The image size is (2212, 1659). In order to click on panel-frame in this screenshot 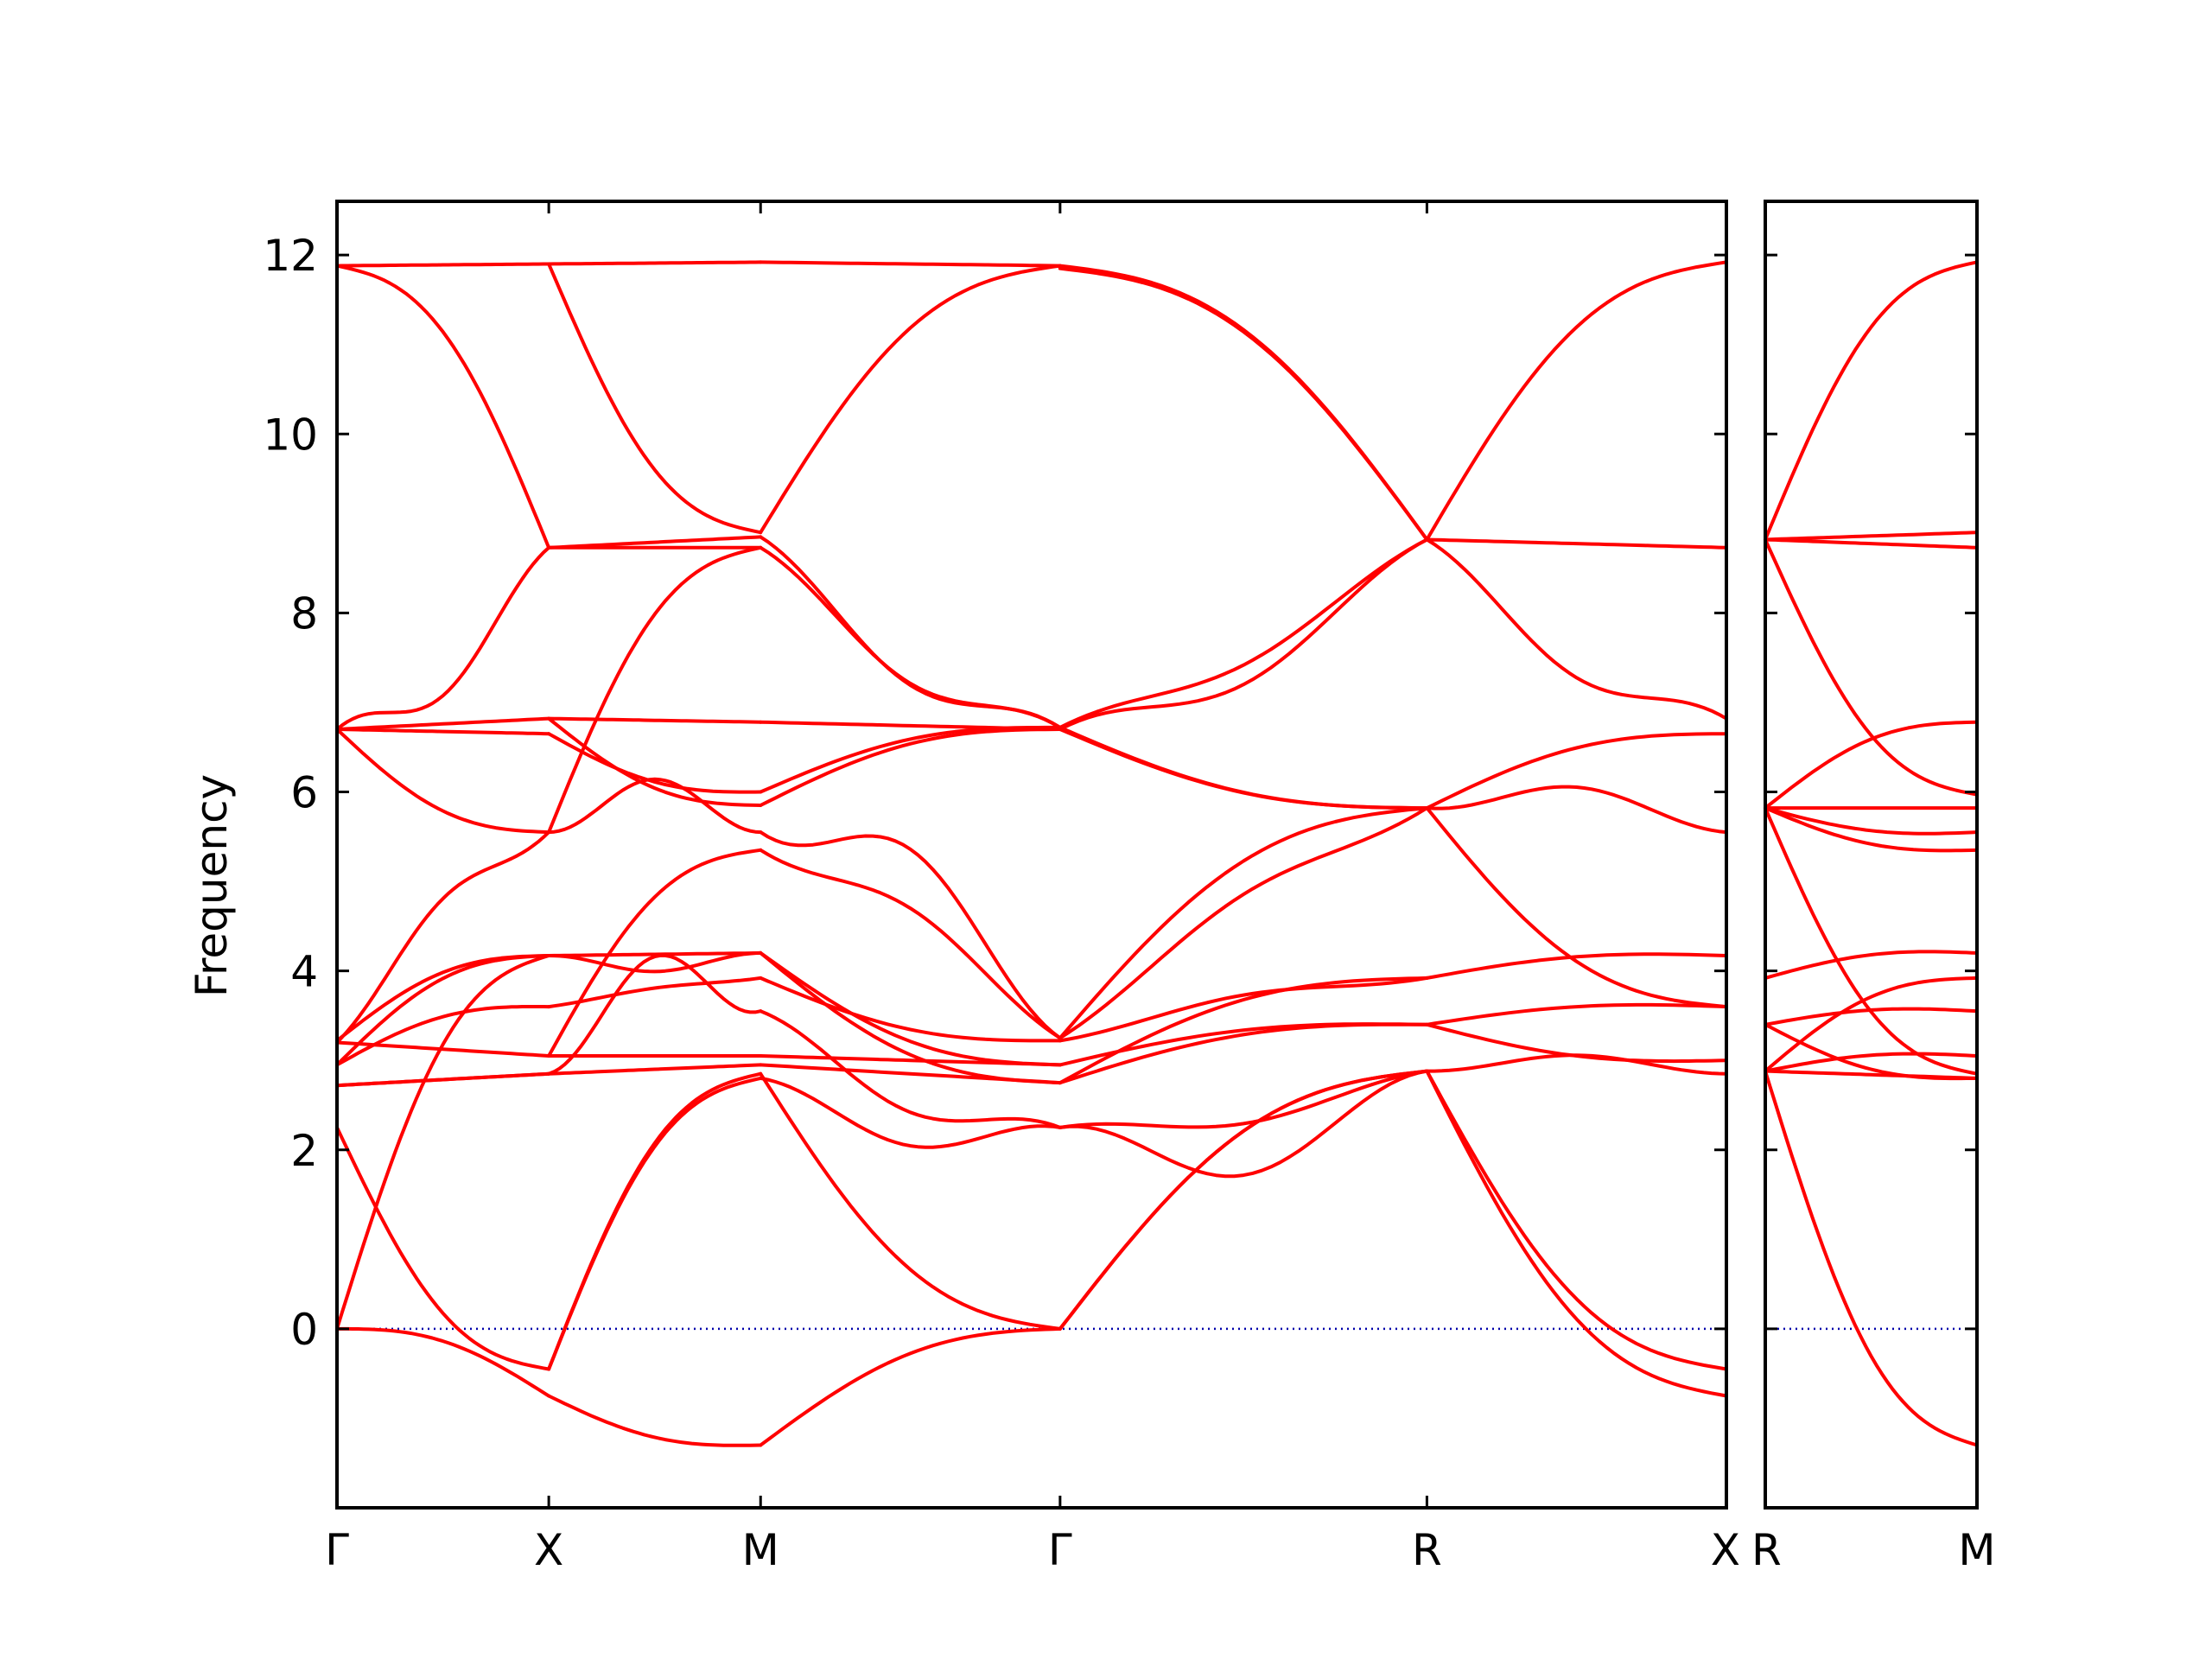, I will do `click(1871, 855)`.